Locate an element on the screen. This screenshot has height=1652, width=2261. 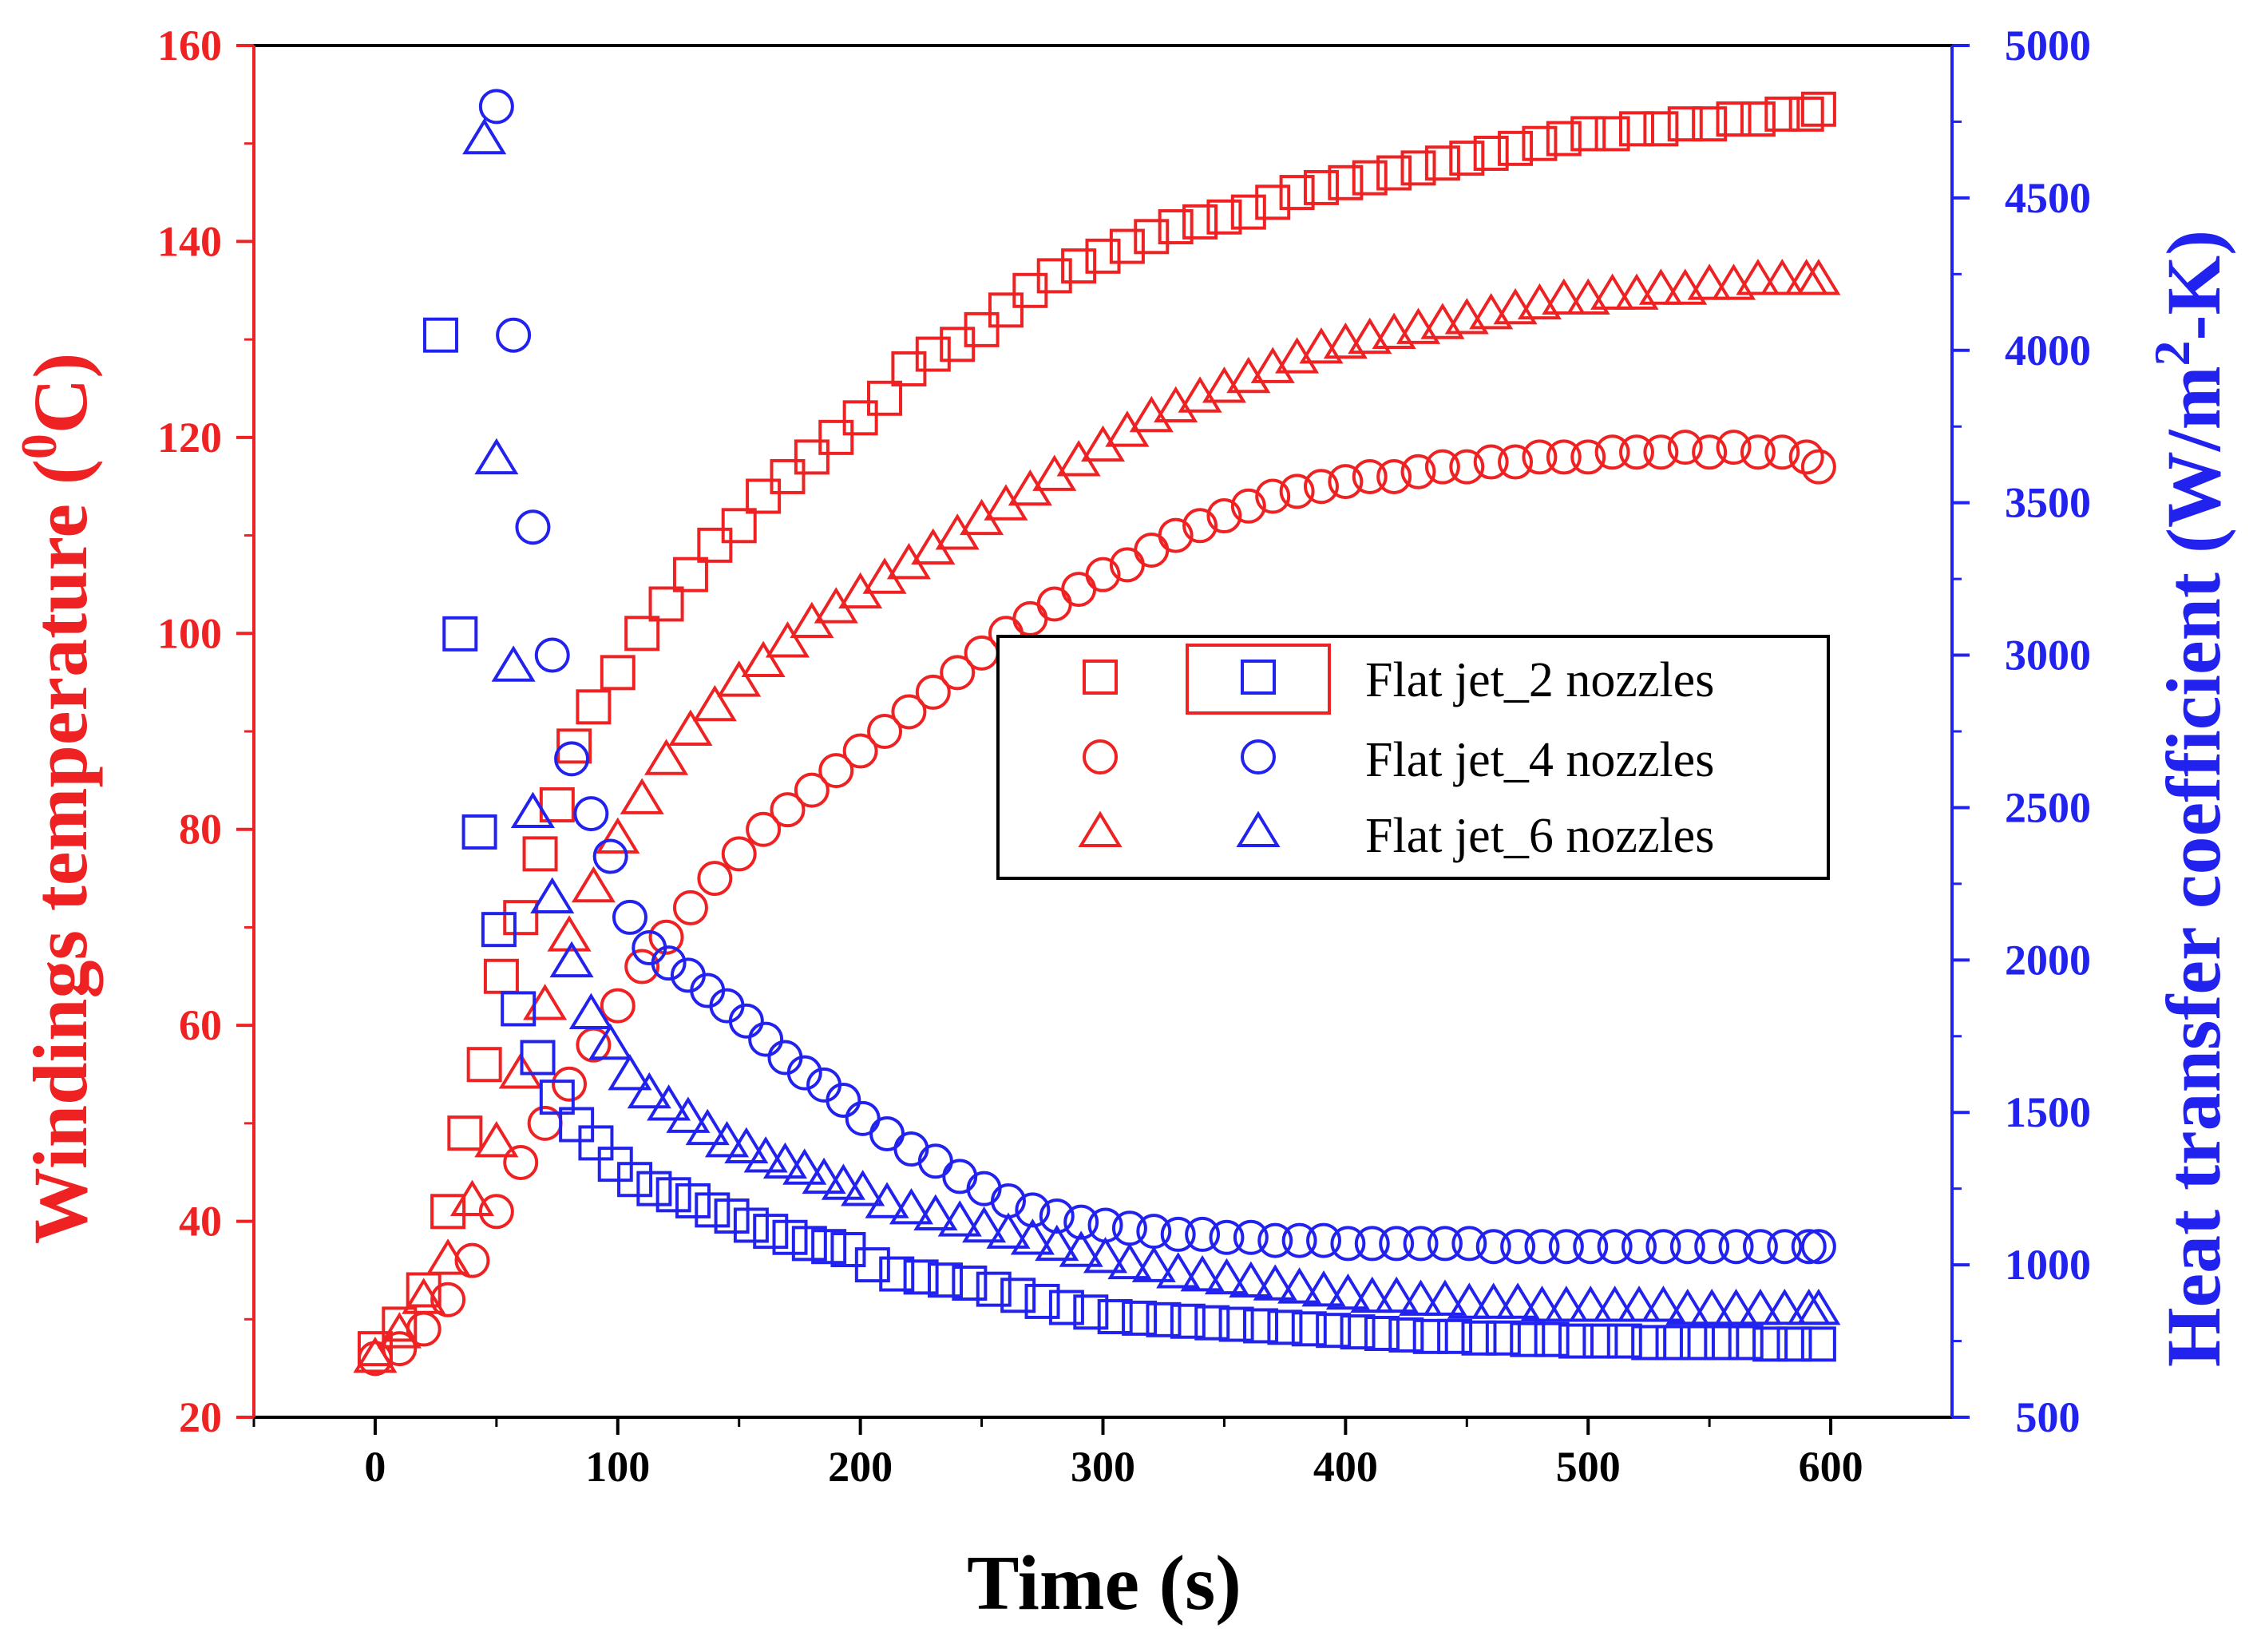
y-right-title-sup: 2 is located at coordinates (2172, 353).